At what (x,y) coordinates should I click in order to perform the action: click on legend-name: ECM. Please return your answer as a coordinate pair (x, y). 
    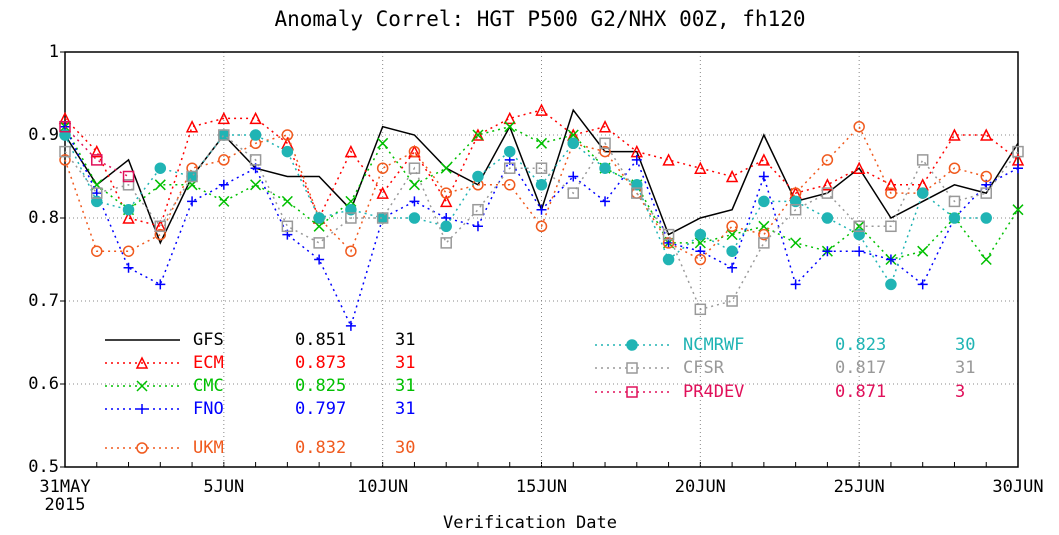
    Looking at the image, I should click on (208, 363).